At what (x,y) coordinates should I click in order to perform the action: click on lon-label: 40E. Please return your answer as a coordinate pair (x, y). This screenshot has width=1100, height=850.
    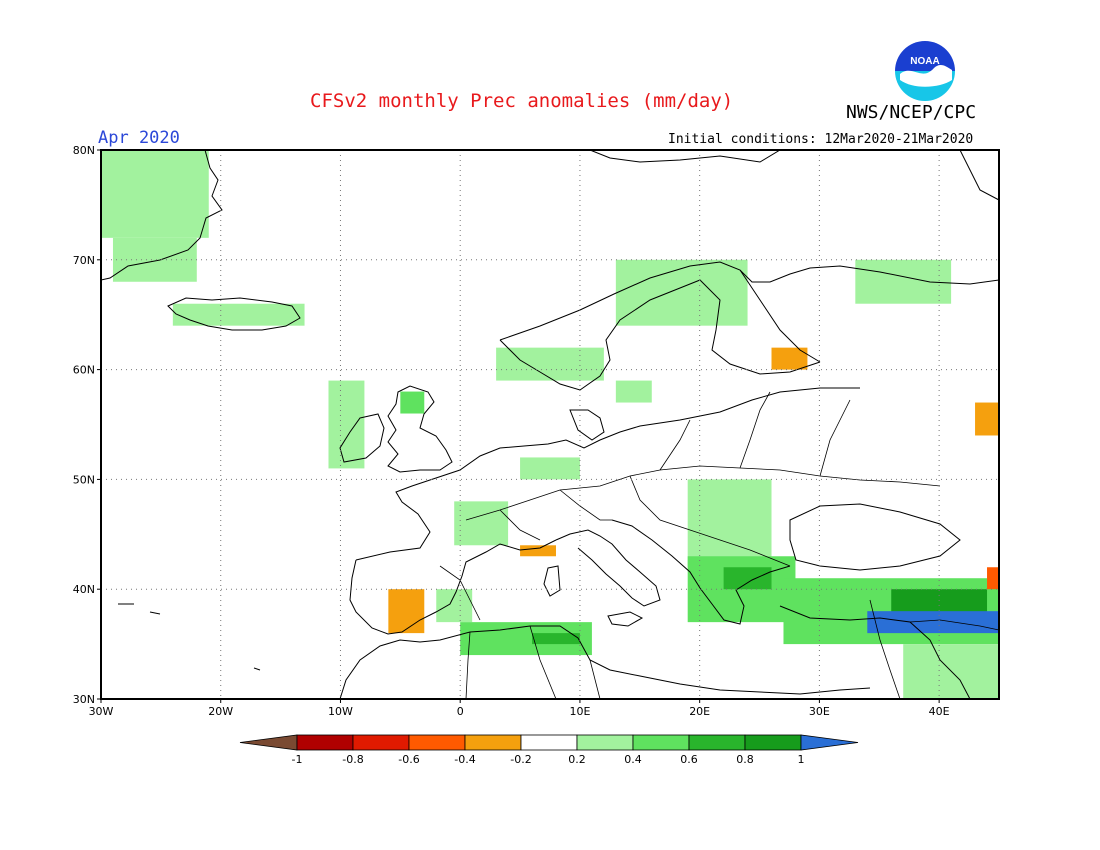
    Looking at the image, I should click on (939, 711).